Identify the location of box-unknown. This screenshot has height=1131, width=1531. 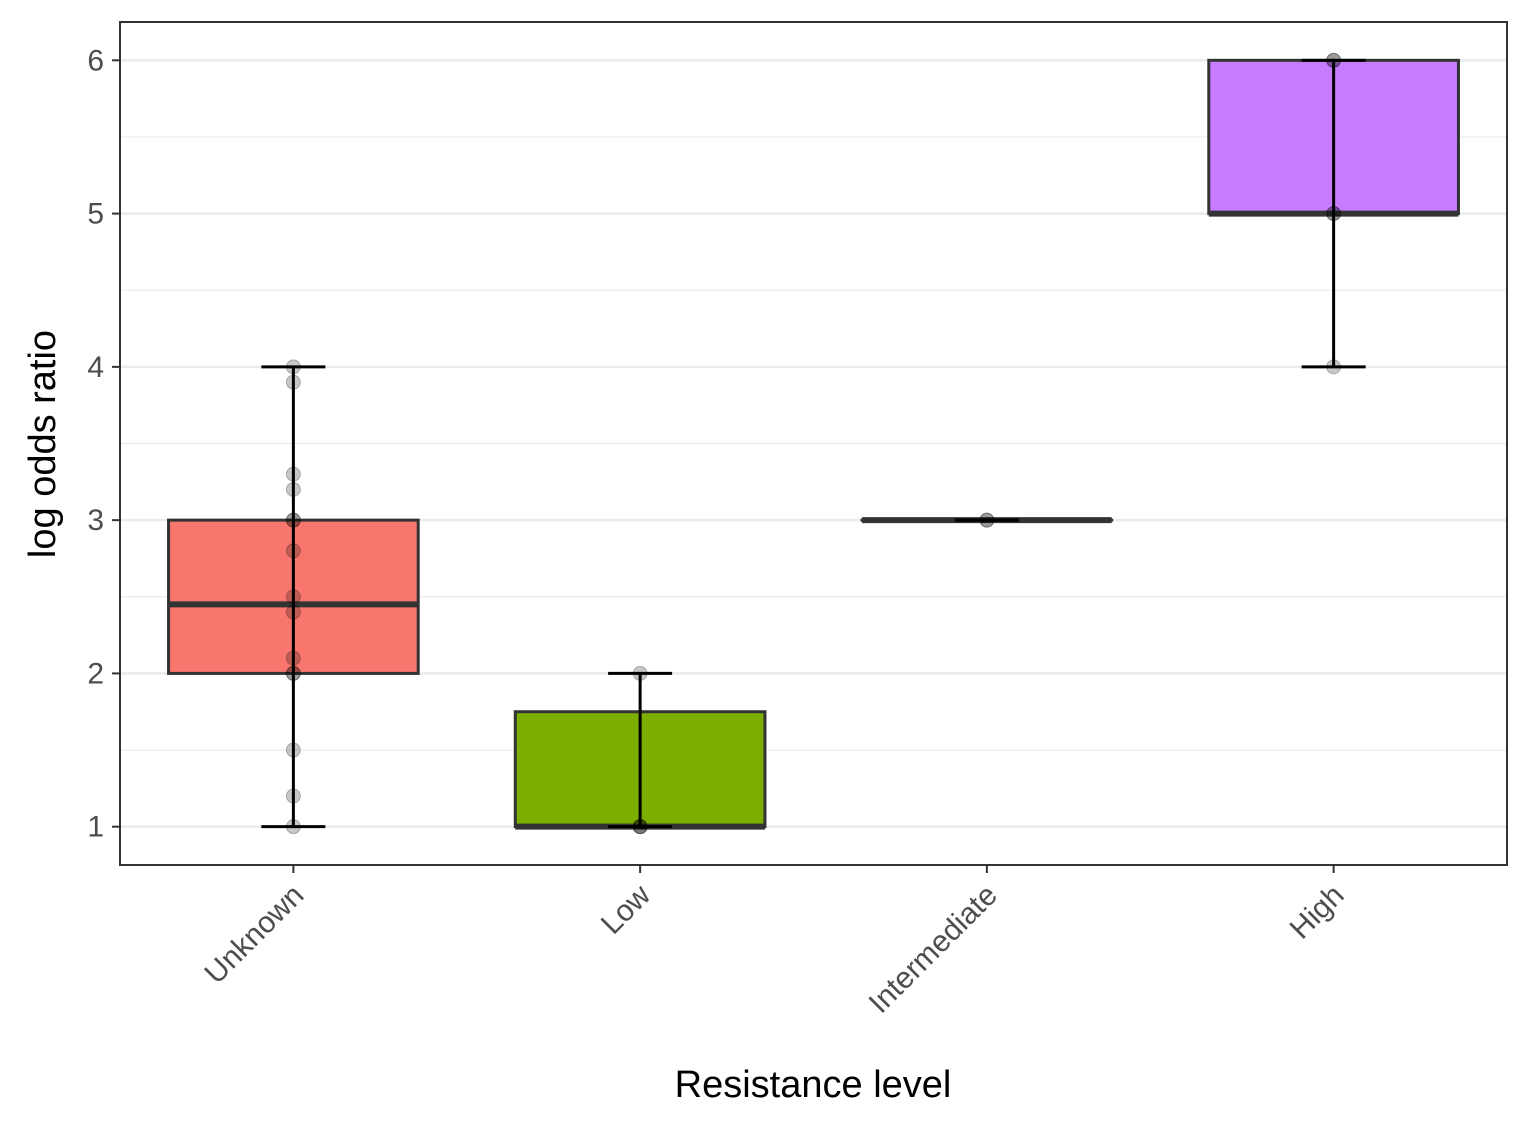
(293, 597).